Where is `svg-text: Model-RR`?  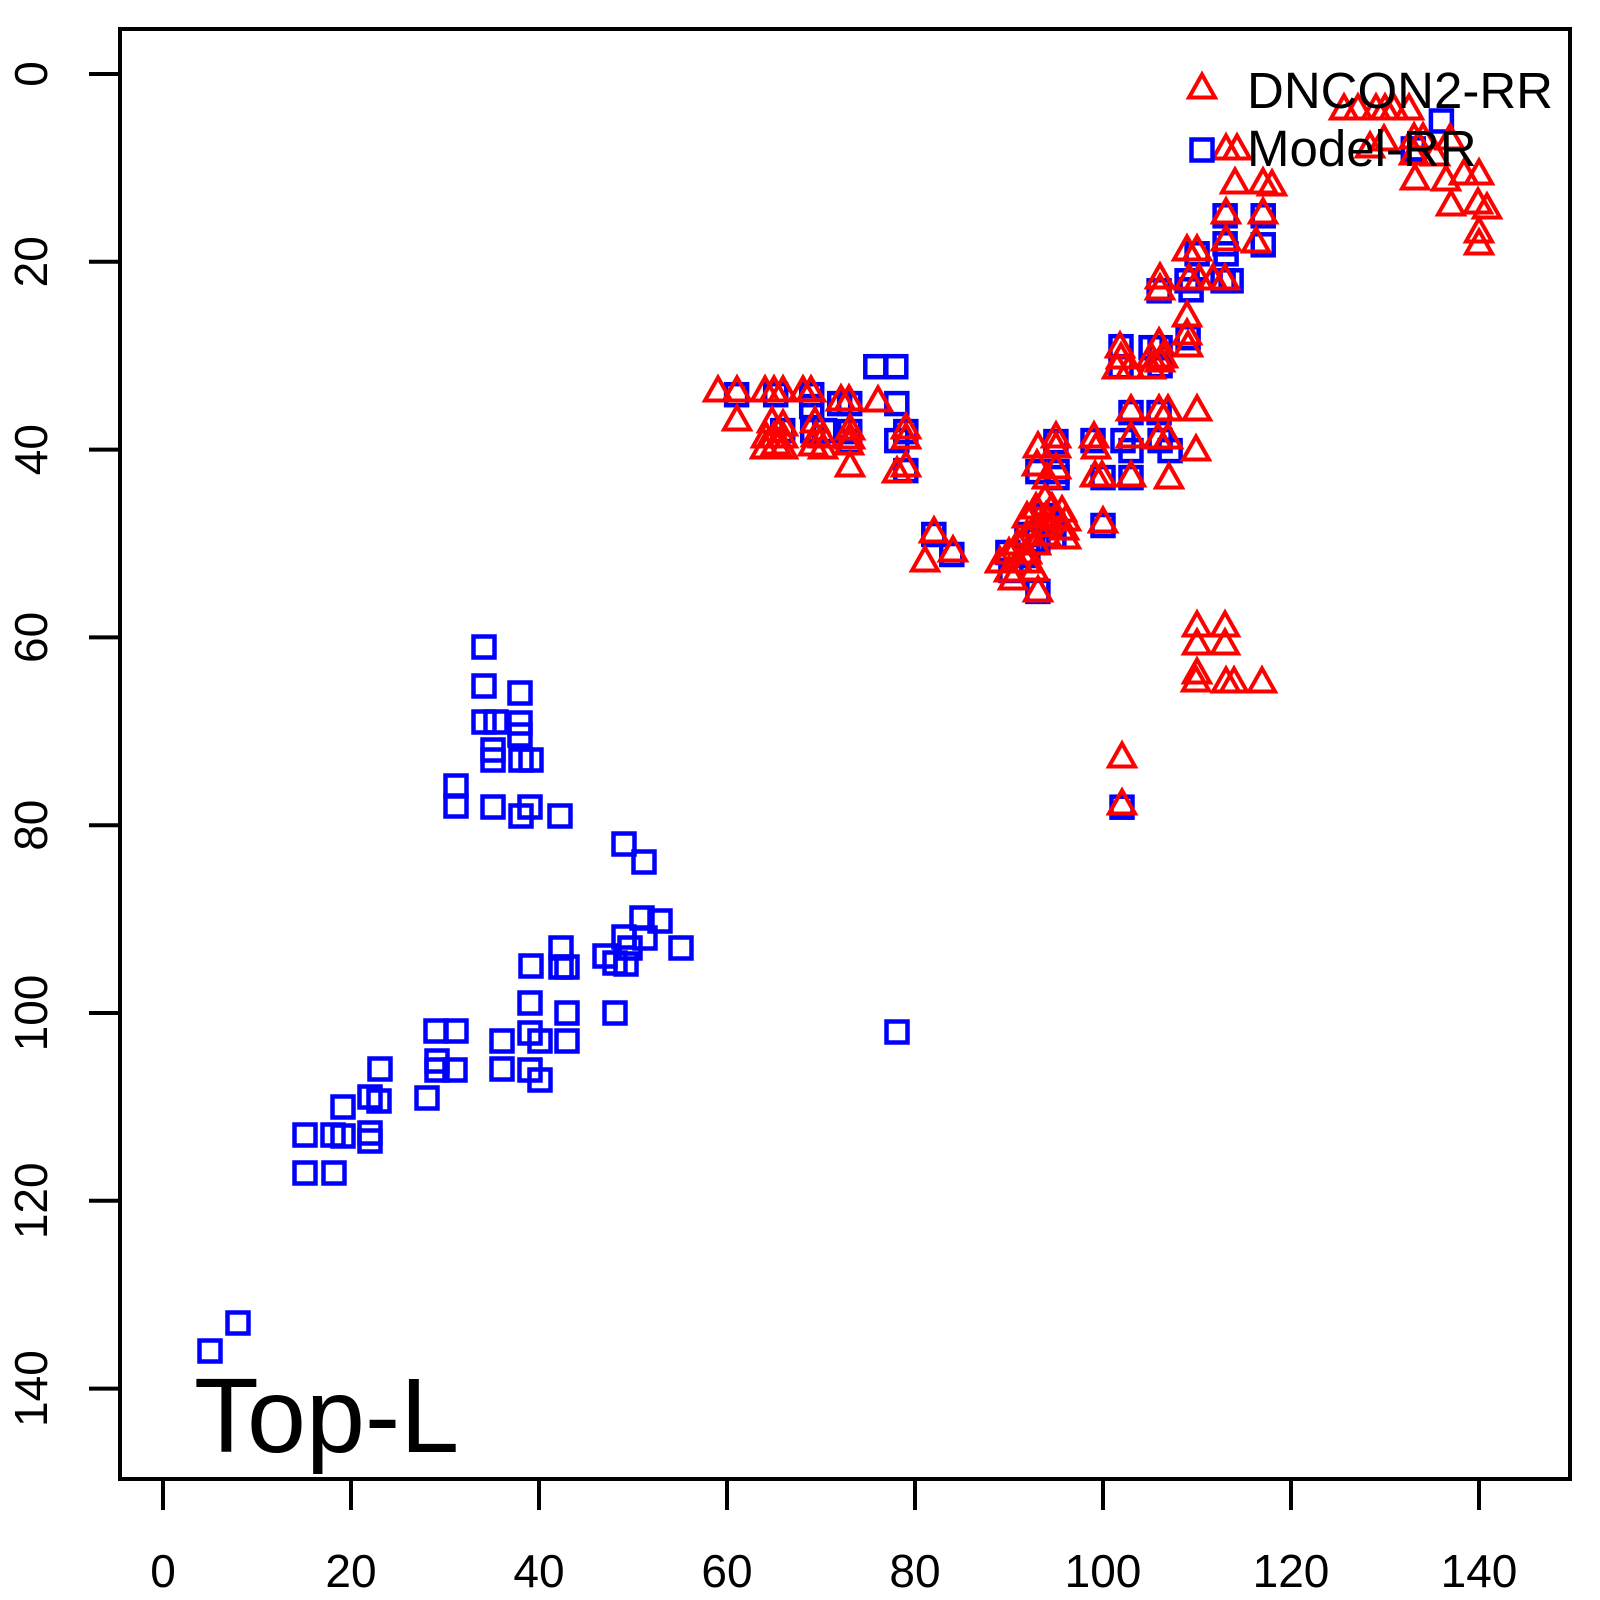 svg-text: Model-RR is located at coordinates (1362, 148).